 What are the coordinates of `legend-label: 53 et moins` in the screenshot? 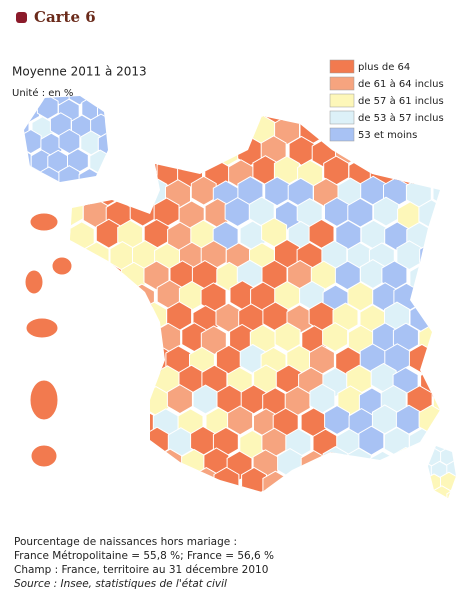 It's located at (387, 135).